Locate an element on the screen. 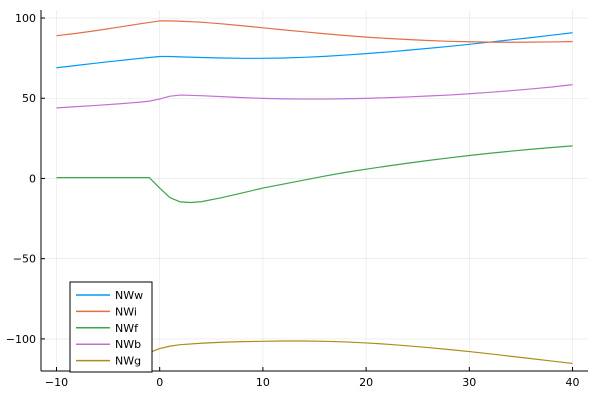 The image size is (600, 400). x-tick-label: 40 is located at coordinates (573, 382).